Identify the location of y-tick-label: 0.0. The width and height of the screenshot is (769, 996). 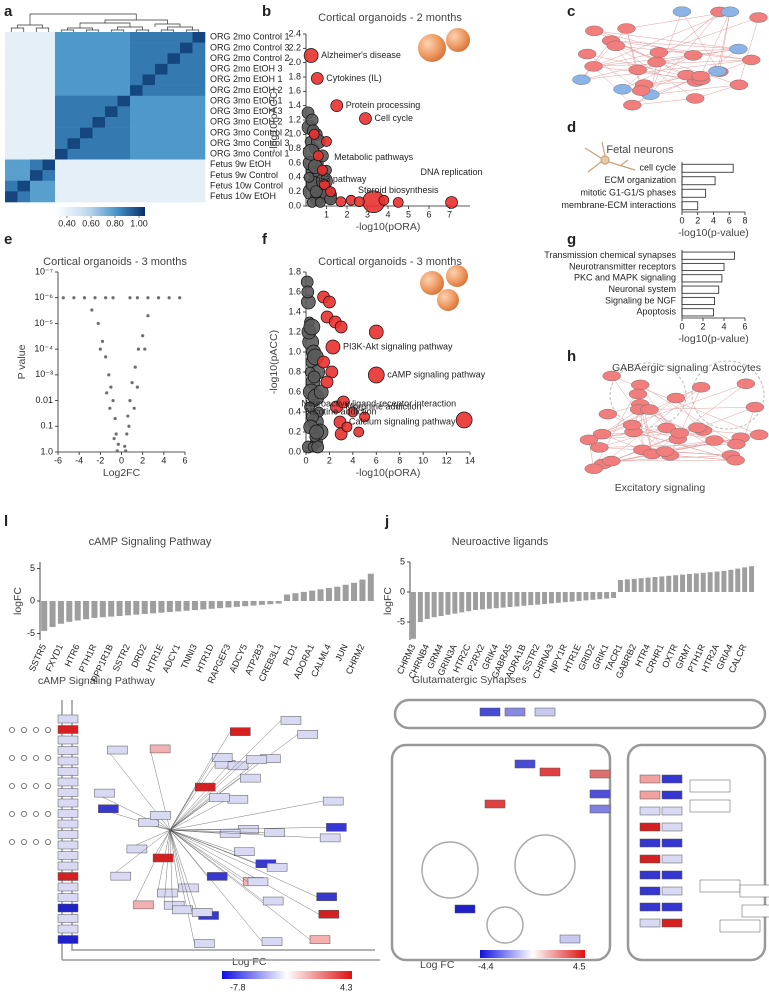
(294, 451).